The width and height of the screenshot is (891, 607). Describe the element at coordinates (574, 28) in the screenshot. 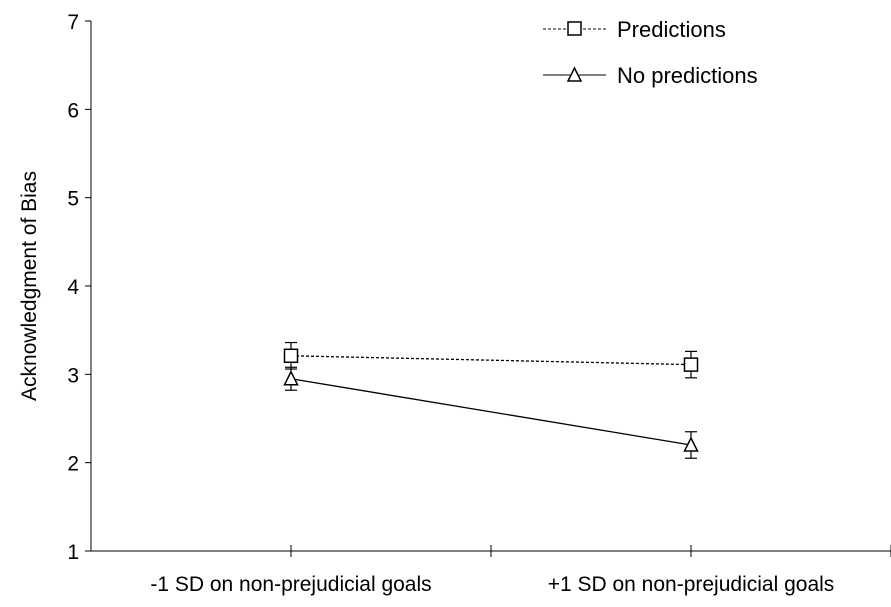

I see `legend-marker-predictions` at that location.